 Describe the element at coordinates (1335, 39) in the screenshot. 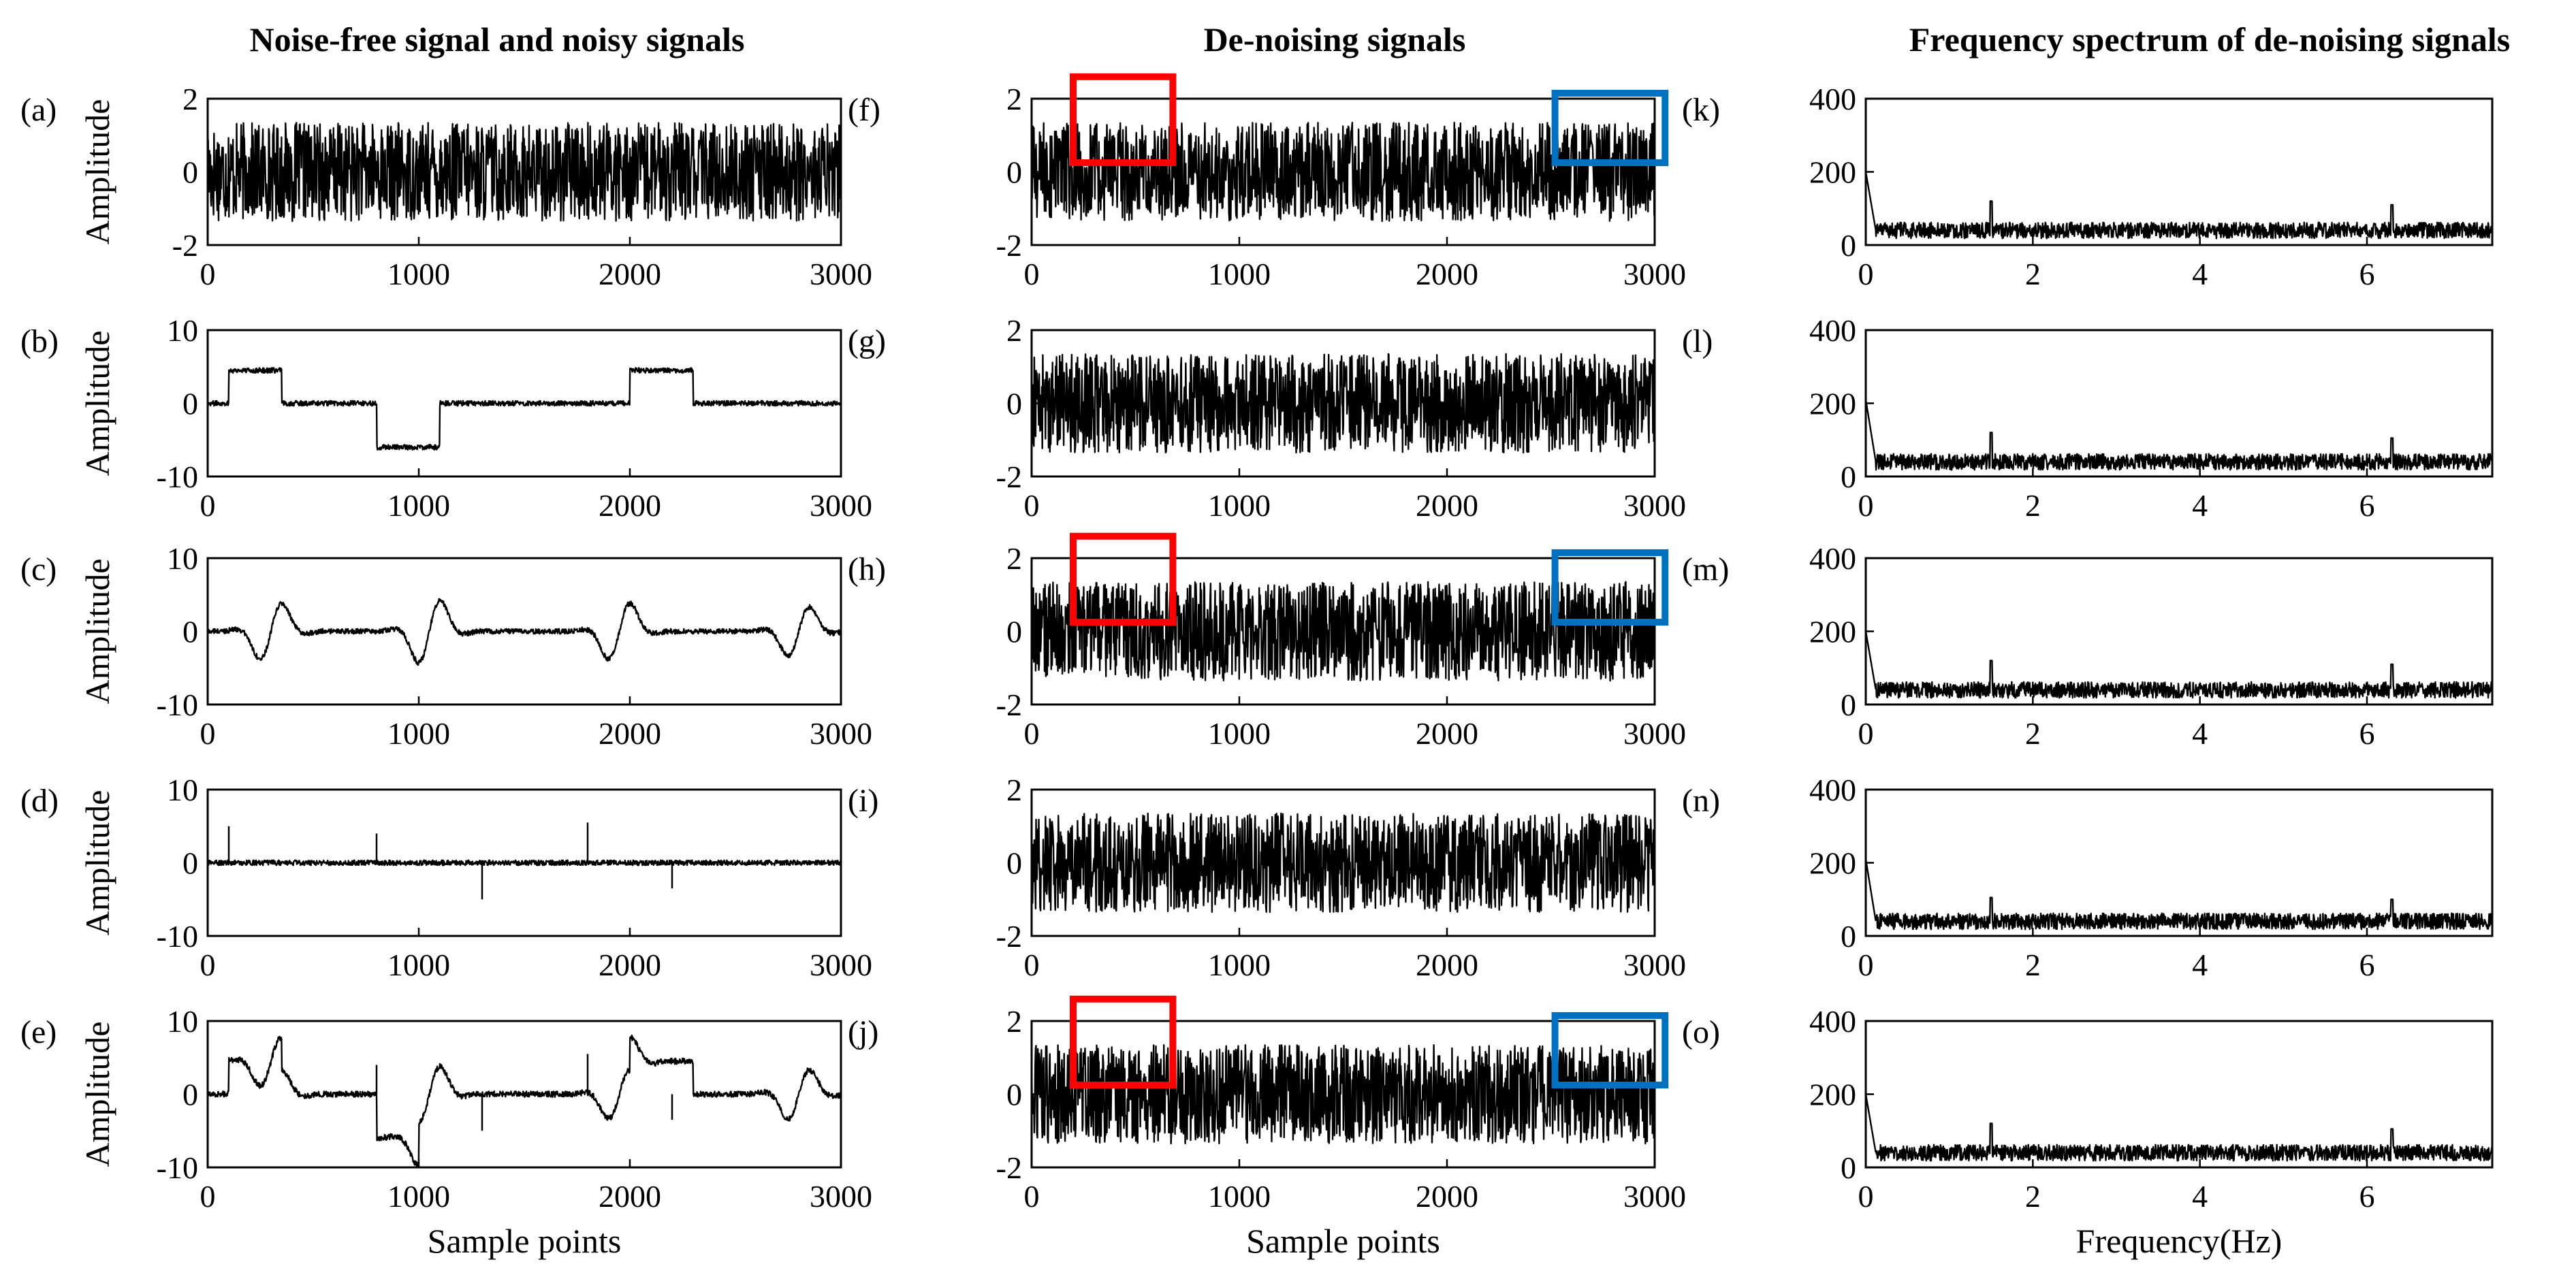

I see `column-title-denoised: De-noising signals` at that location.